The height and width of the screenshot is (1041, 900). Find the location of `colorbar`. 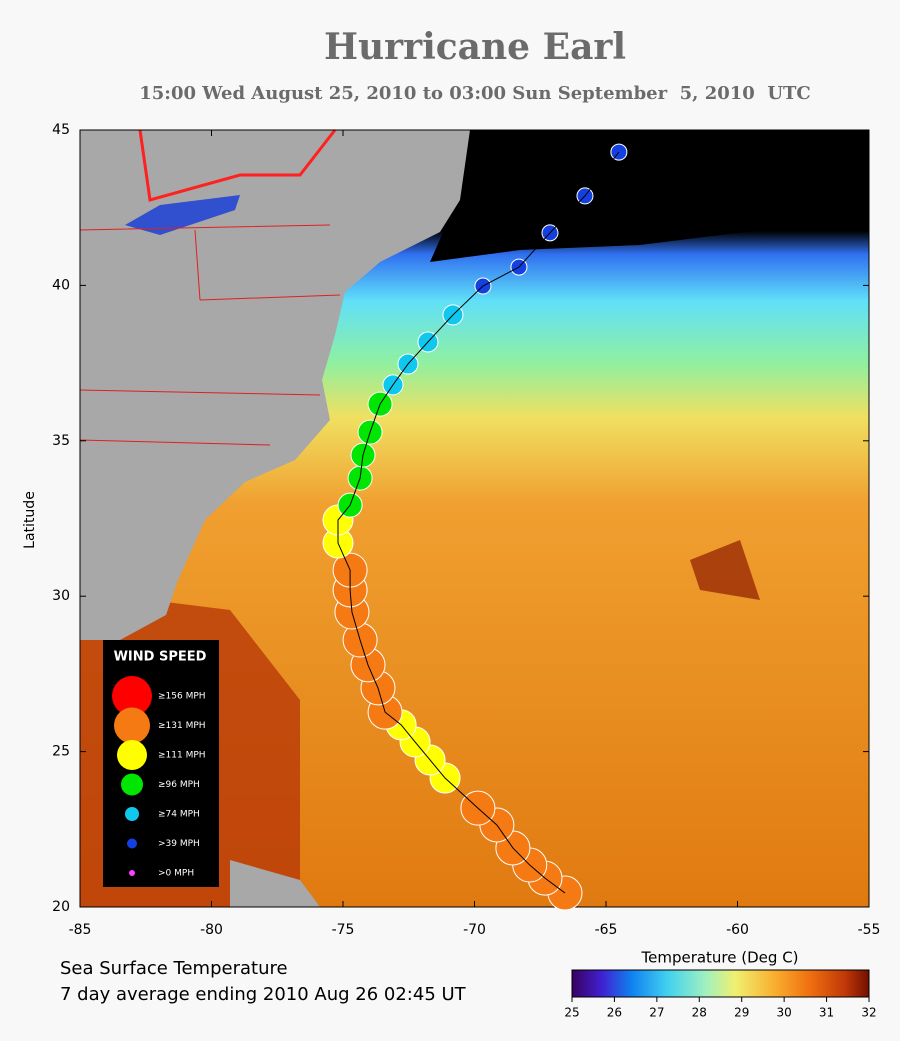

colorbar is located at coordinates (720, 983).